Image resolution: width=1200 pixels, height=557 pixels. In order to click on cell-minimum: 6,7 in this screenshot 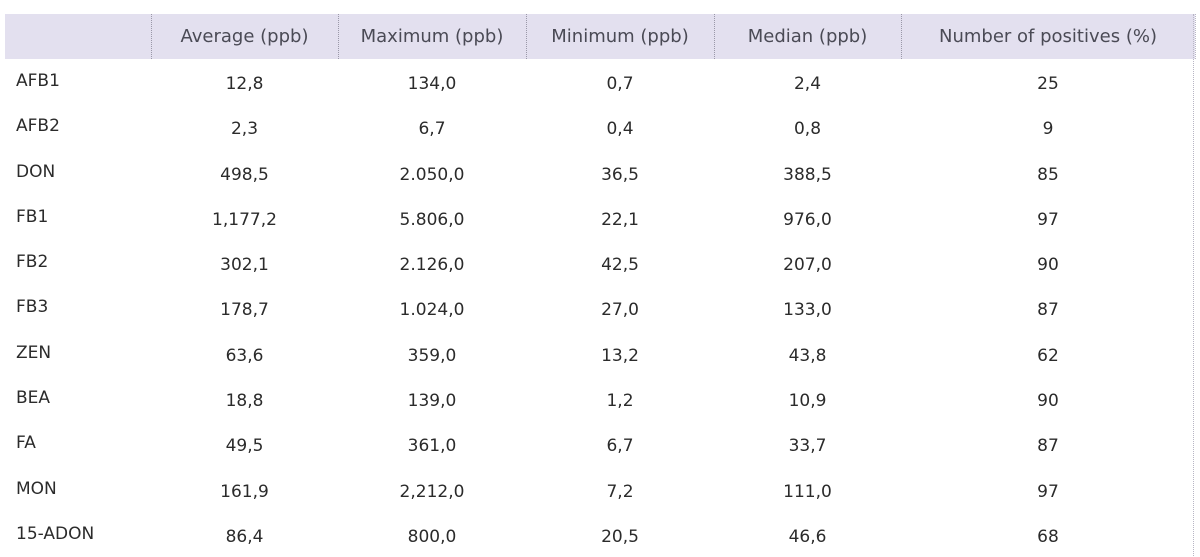, I will do `click(620, 446)`.